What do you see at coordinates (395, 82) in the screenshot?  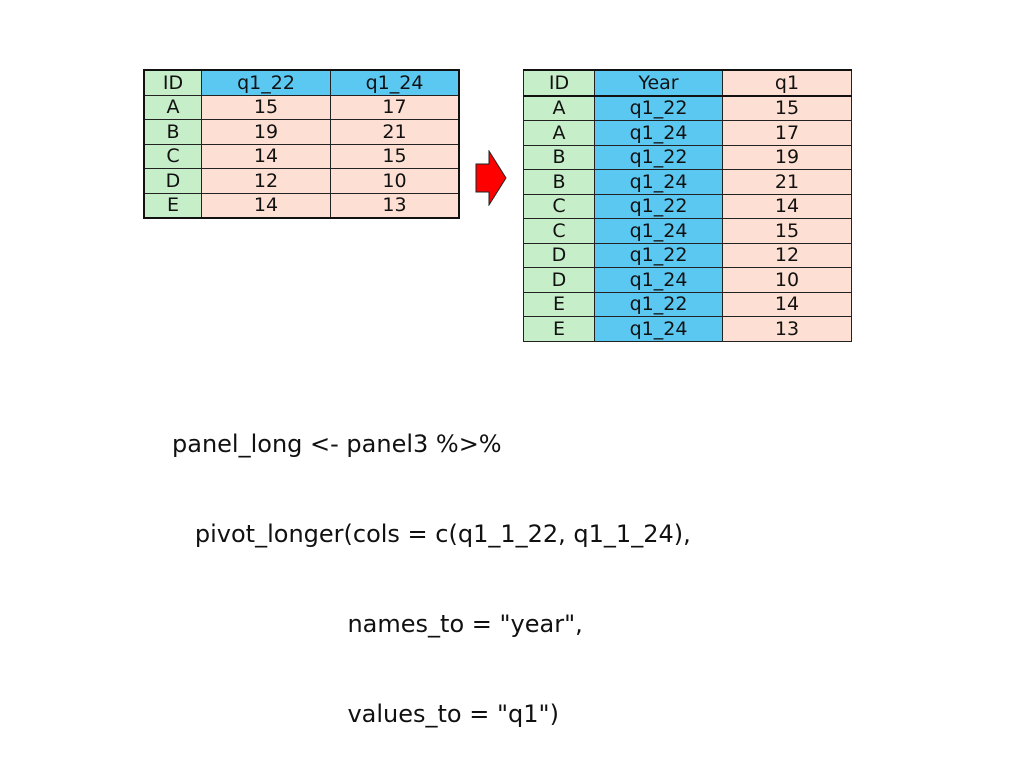 I see `column-header: q1_24` at bounding box center [395, 82].